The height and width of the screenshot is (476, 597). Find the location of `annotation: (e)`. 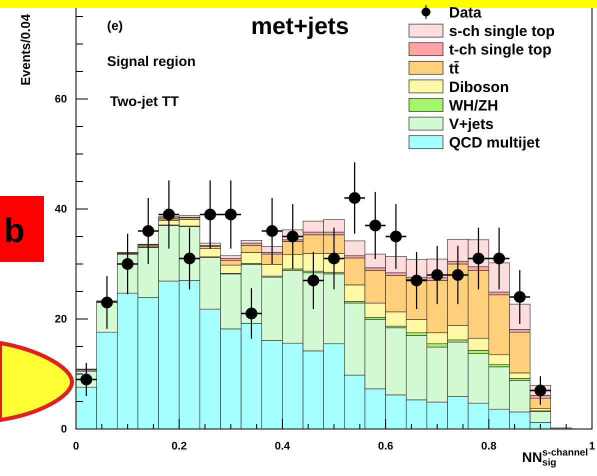

annotation: (e) is located at coordinates (115, 25).